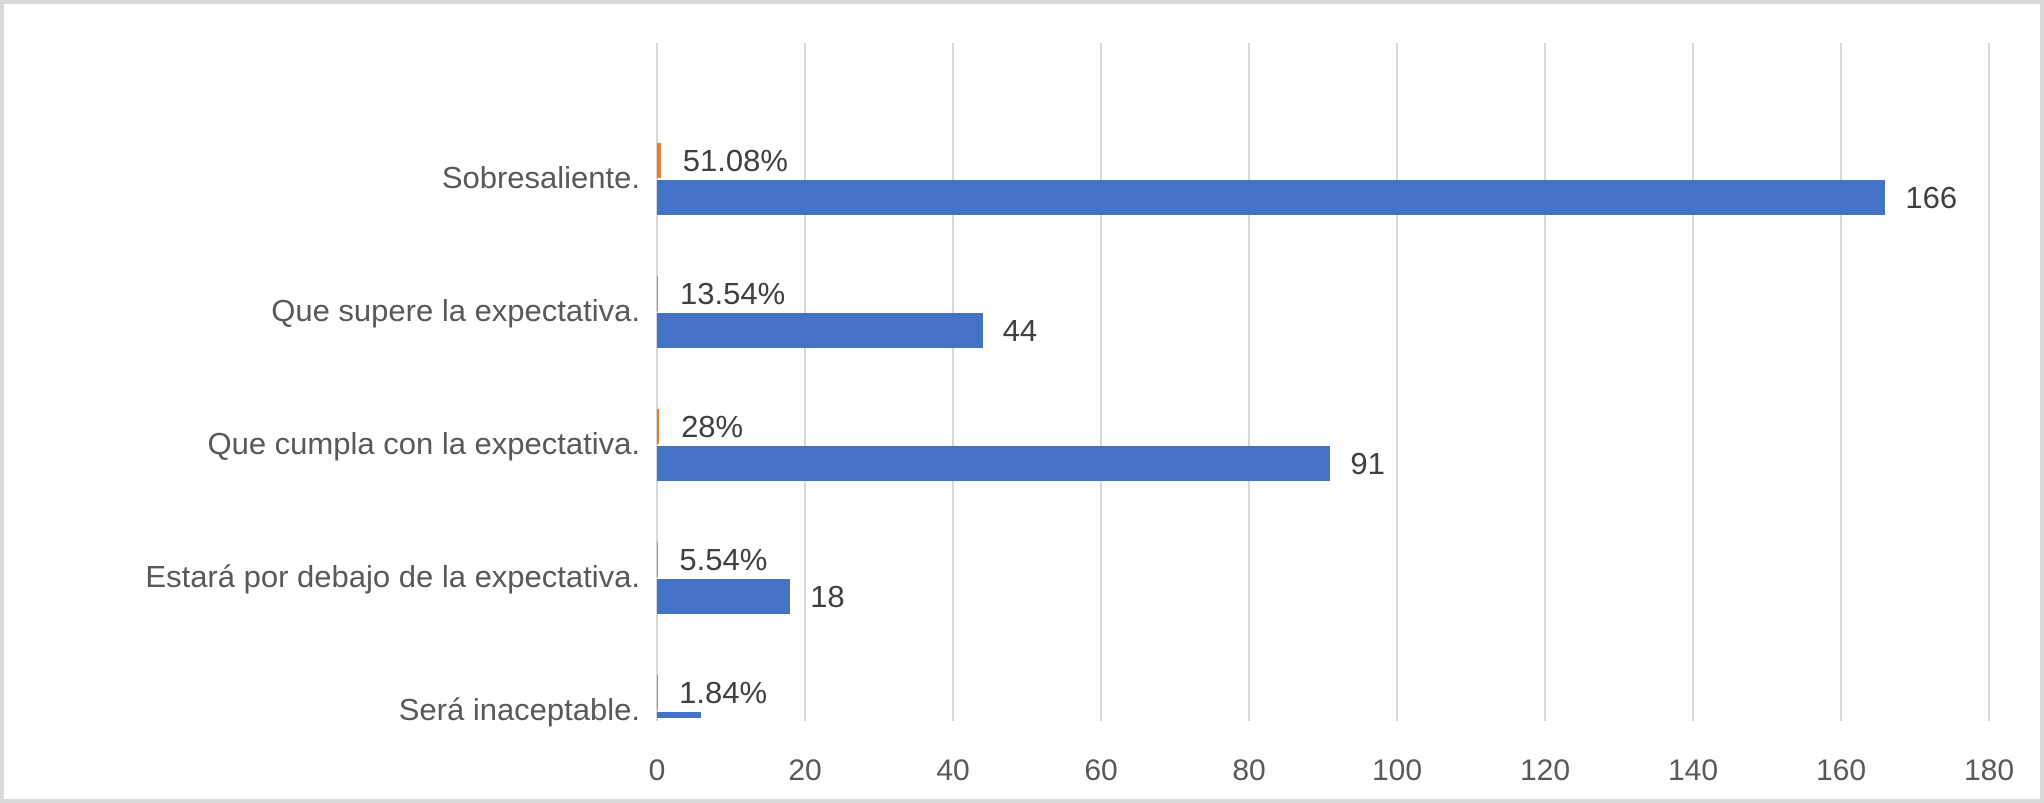 The width and height of the screenshot is (2044, 803). Describe the element at coordinates (723, 559) in the screenshot. I see `percent-data-label: 5.54%` at that location.